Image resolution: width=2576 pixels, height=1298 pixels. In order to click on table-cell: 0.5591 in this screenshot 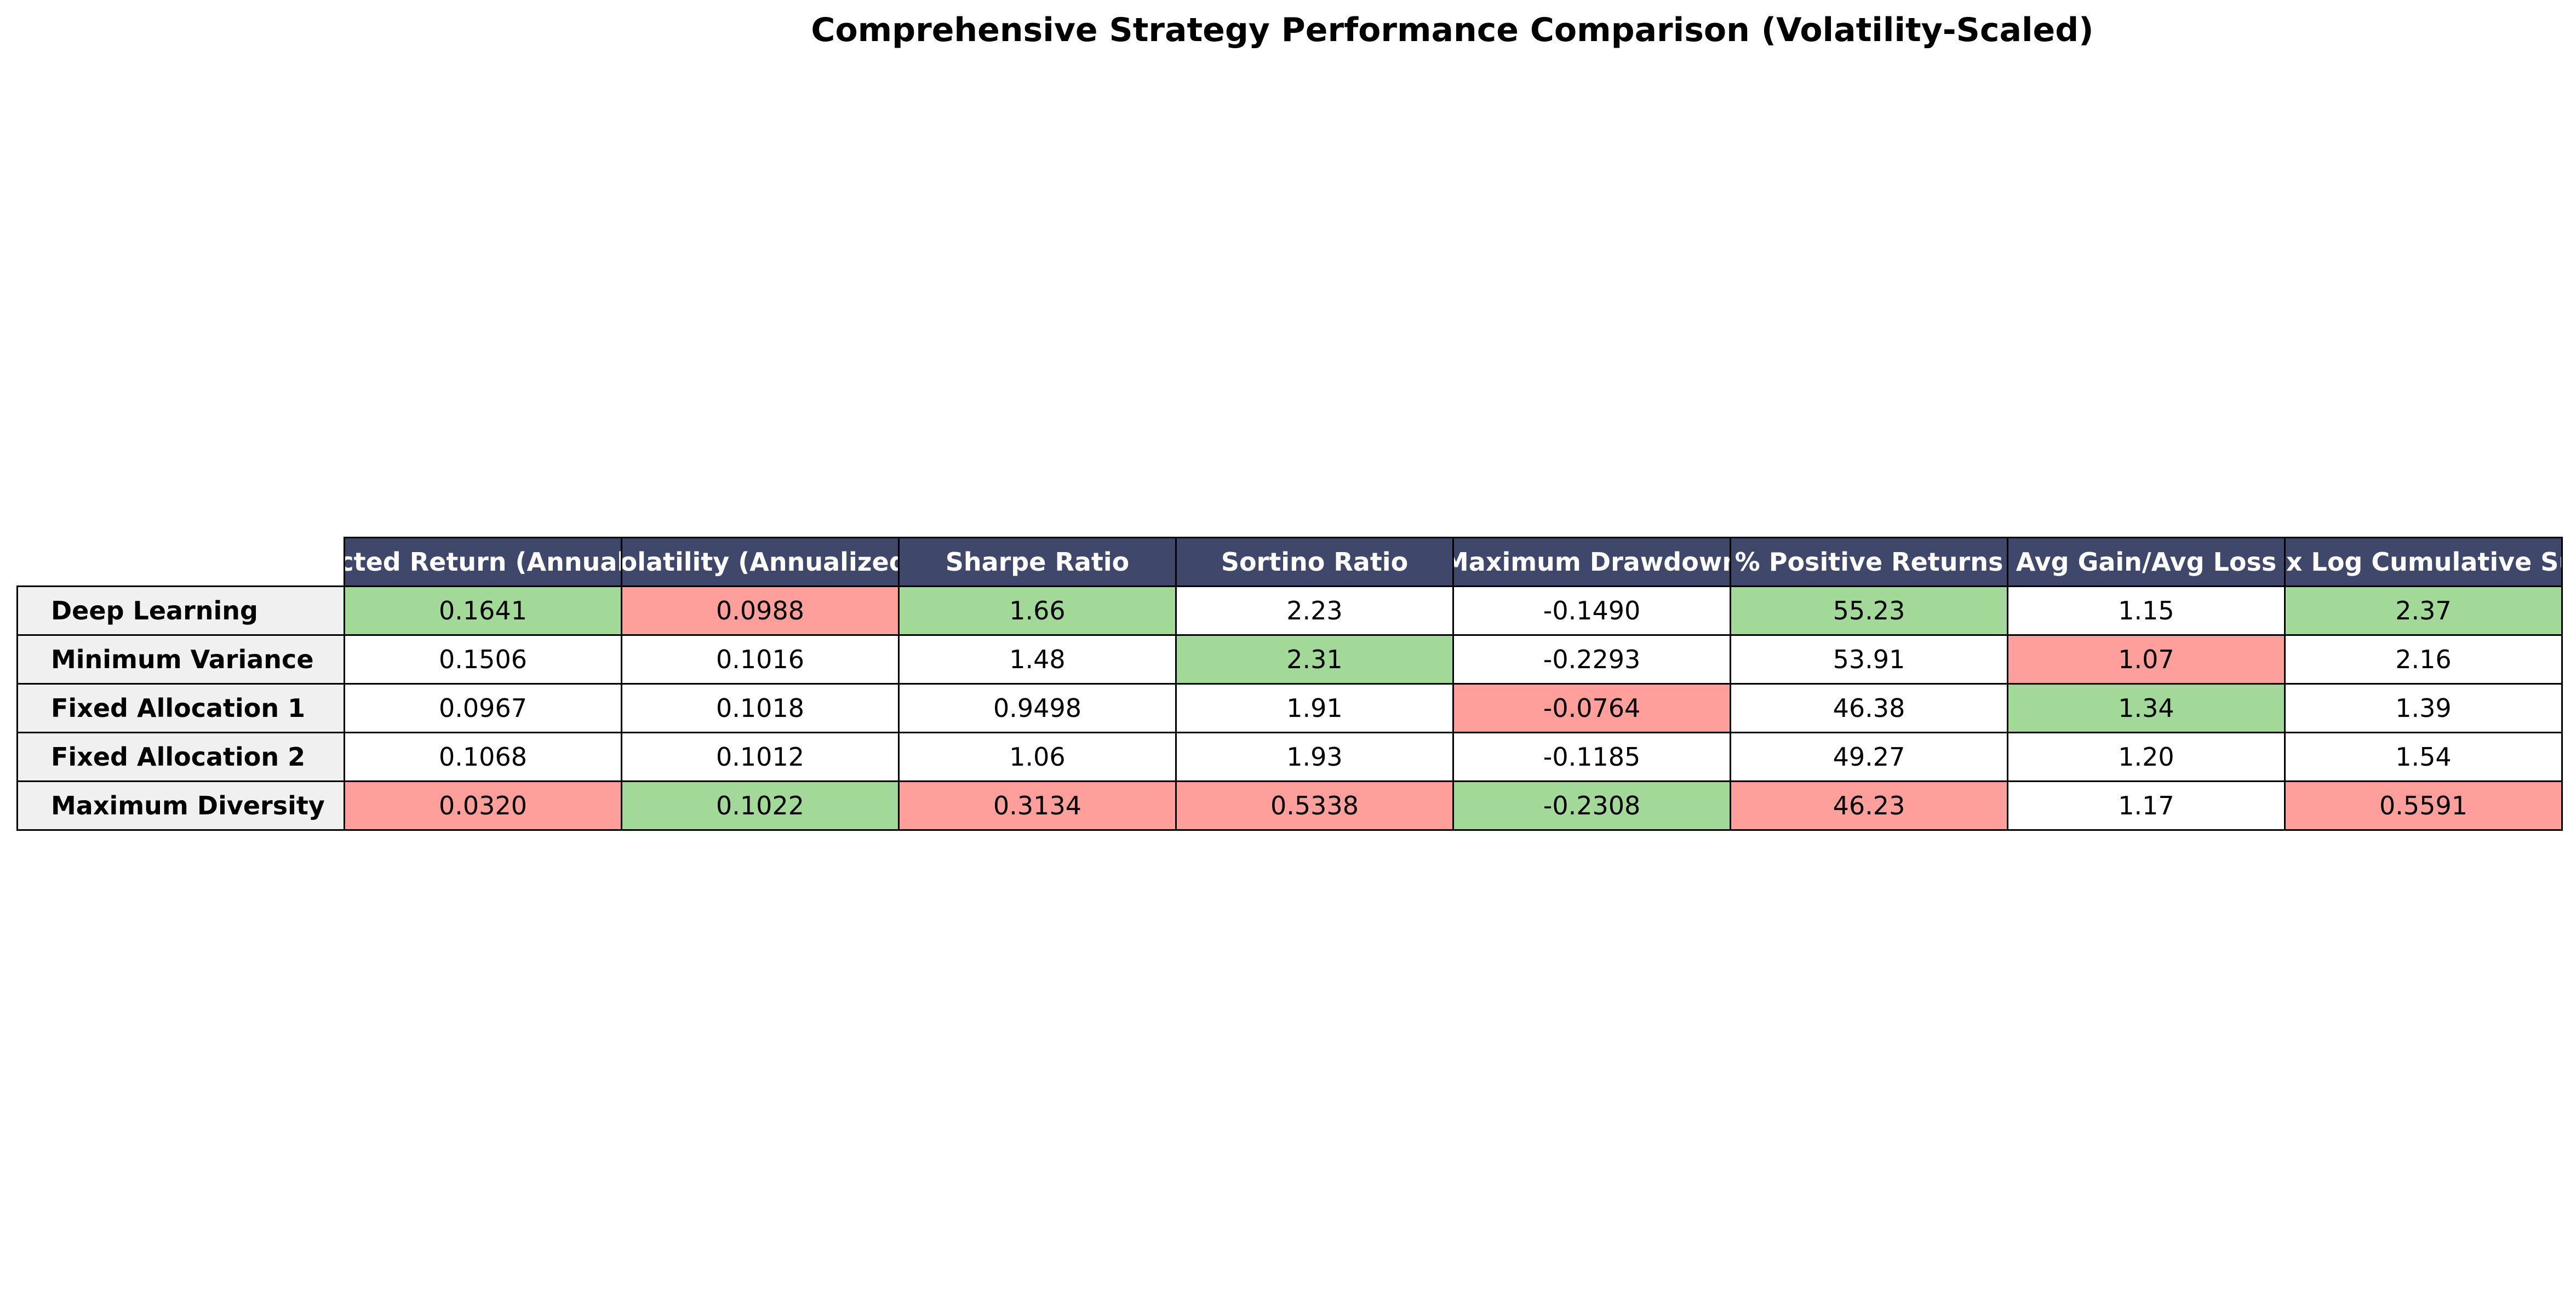, I will do `click(2423, 805)`.